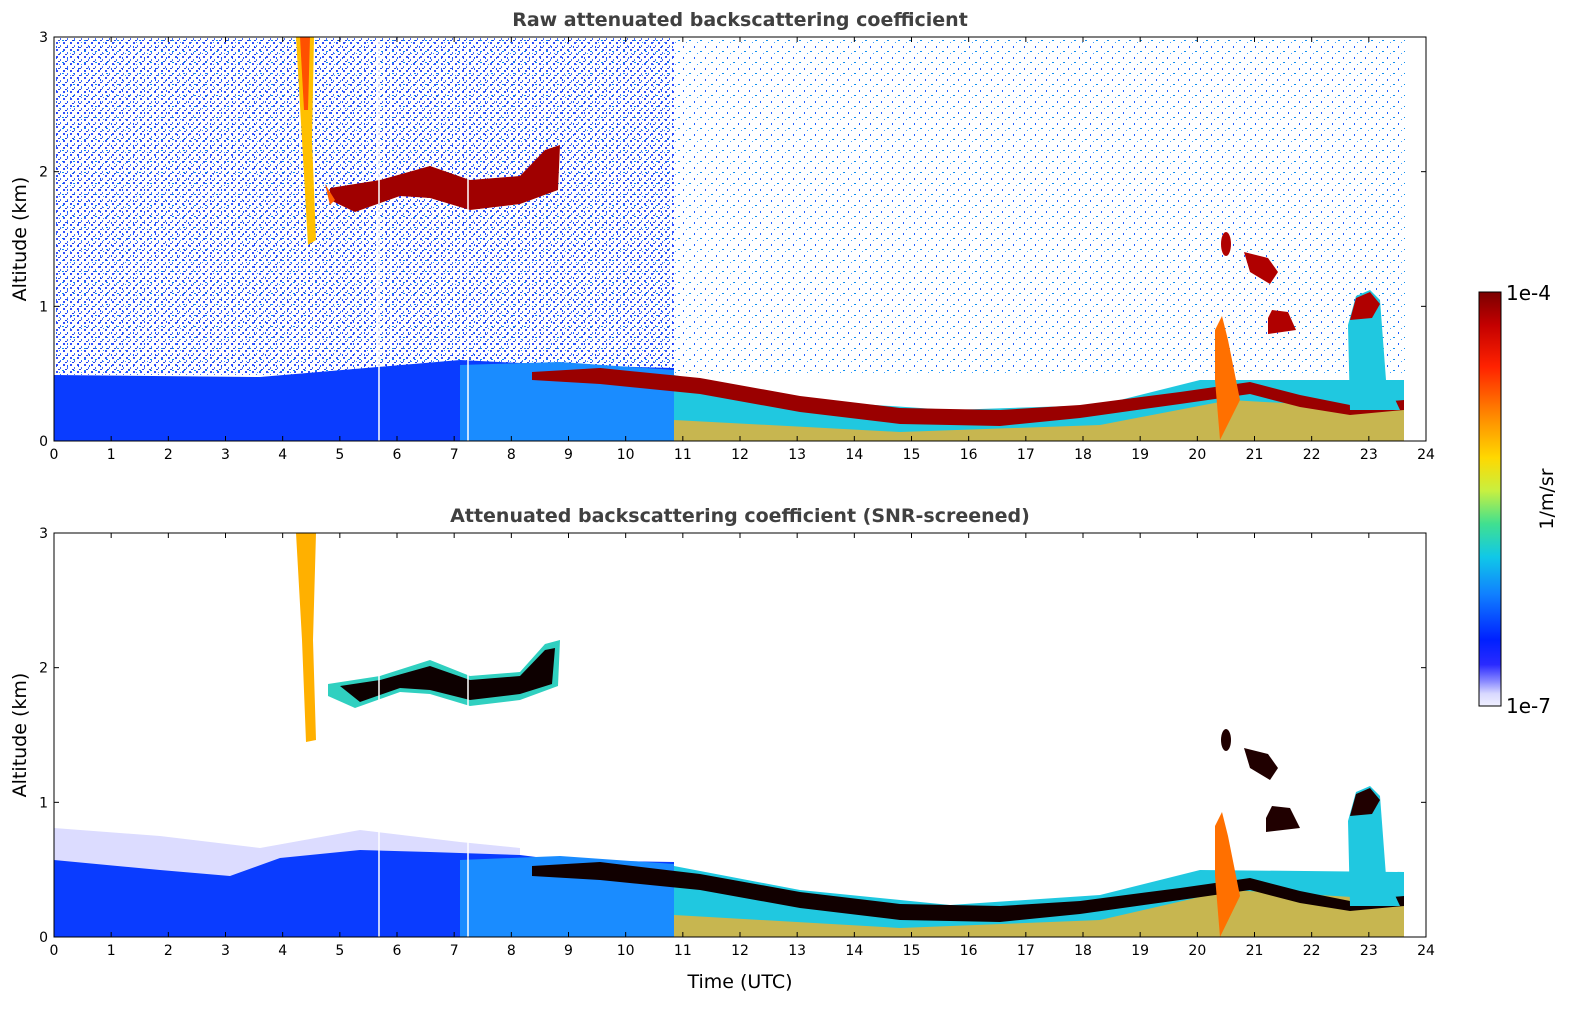 This screenshot has height=1020, width=1595. I want to click on panel1-aerosol-top, so click(968, 397).